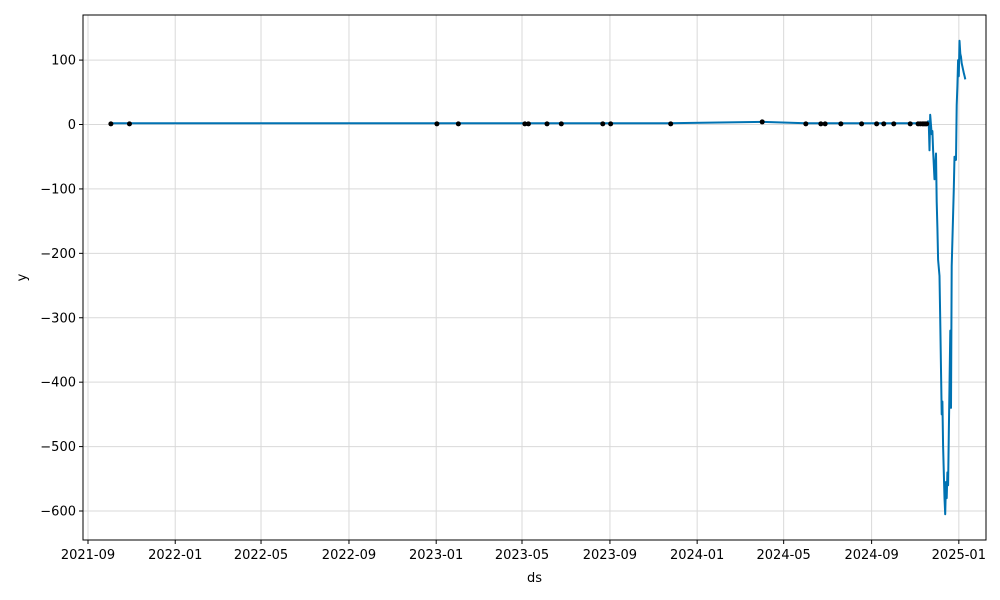  Describe the element at coordinates (58, 254) in the screenshot. I see `y-tick-label: −200` at that location.